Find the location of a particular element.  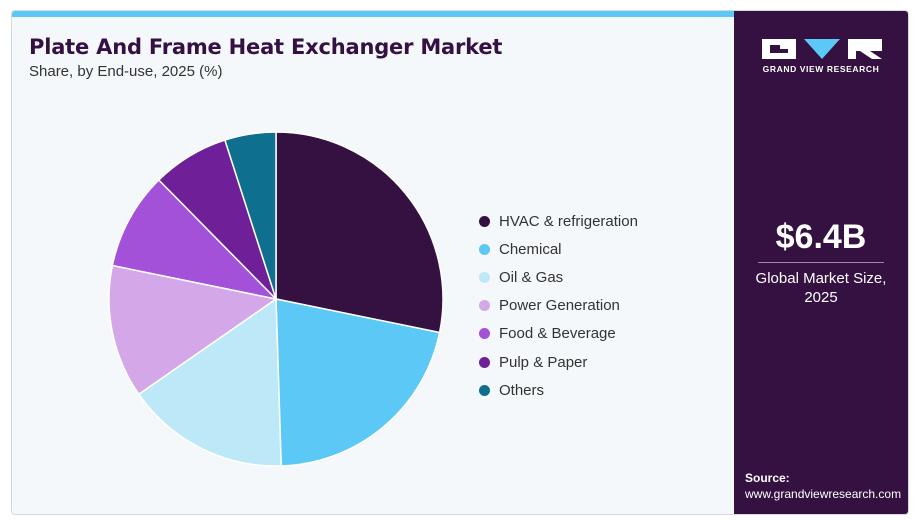

pie-slice-food-beverage is located at coordinates (195, 239).